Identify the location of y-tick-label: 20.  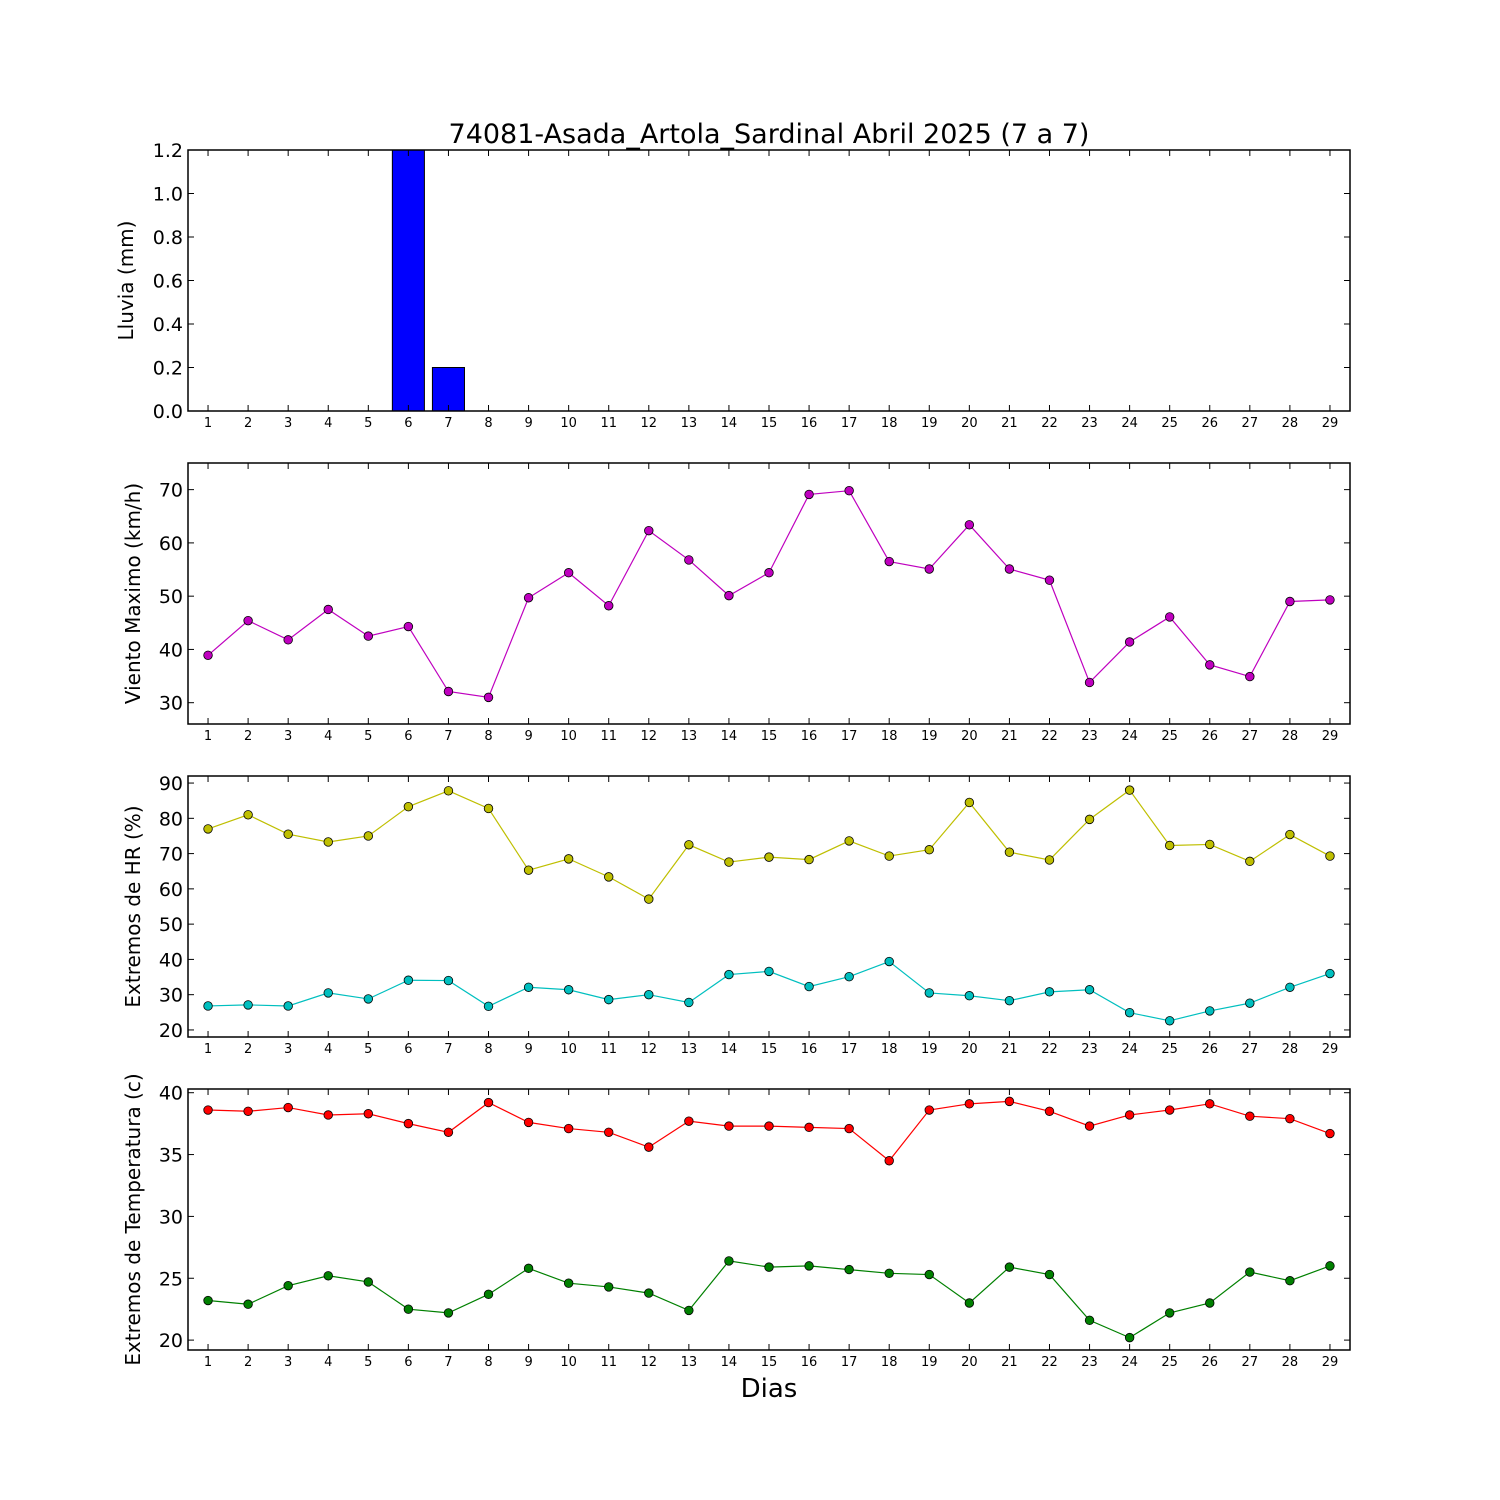
(171, 1341).